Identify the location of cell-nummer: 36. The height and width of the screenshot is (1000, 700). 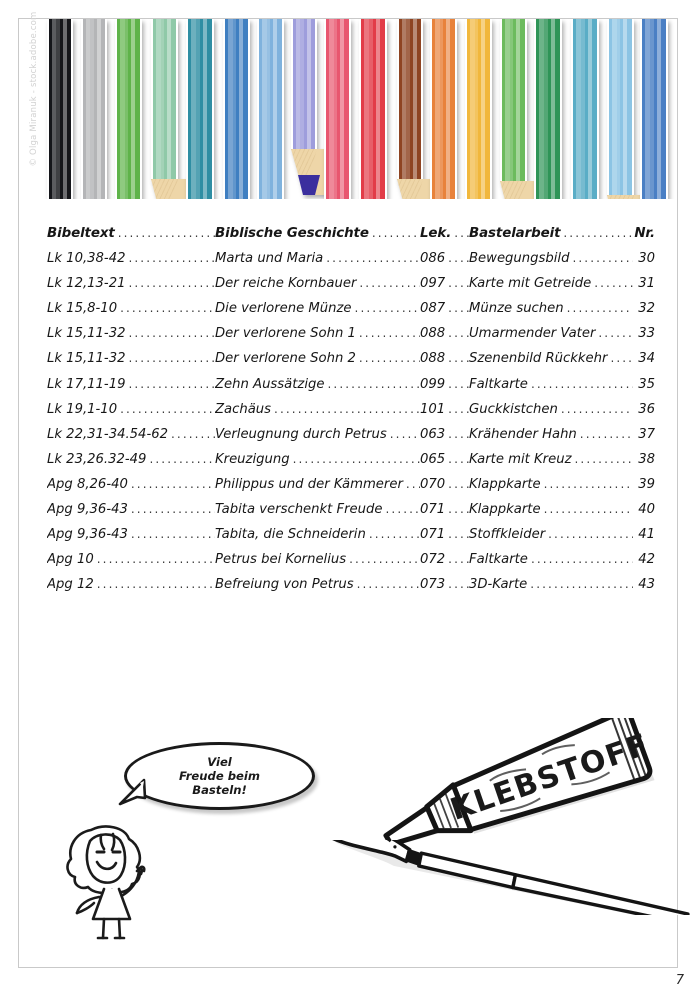
(644, 409).